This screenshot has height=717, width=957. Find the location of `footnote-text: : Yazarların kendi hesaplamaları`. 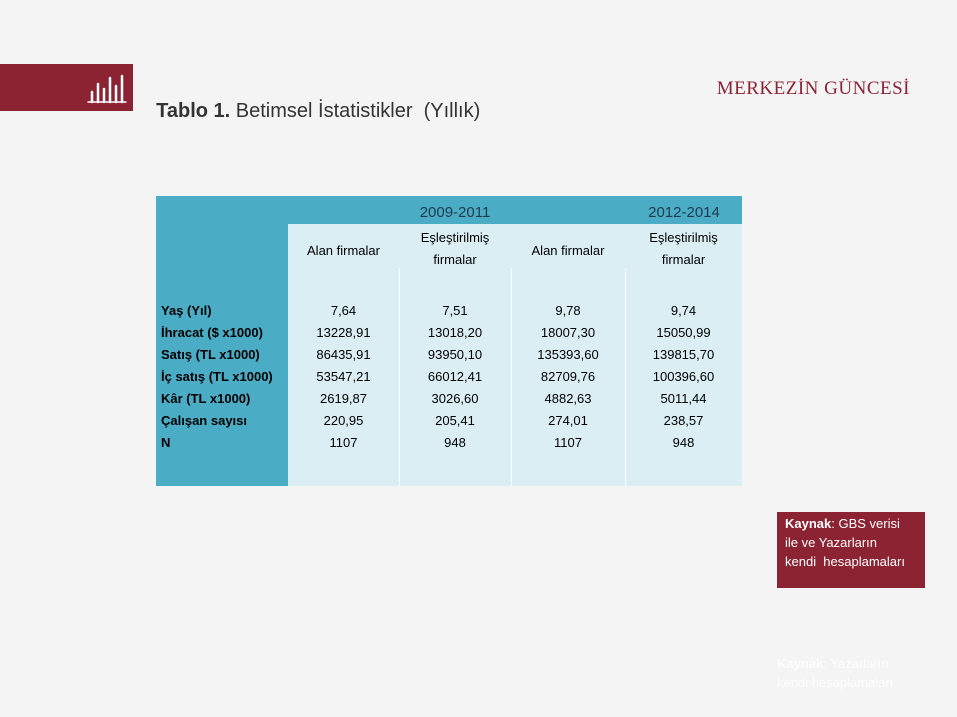

footnote-text: : Yazarların kendi hesaplamaları is located at coordinates (835, 673).